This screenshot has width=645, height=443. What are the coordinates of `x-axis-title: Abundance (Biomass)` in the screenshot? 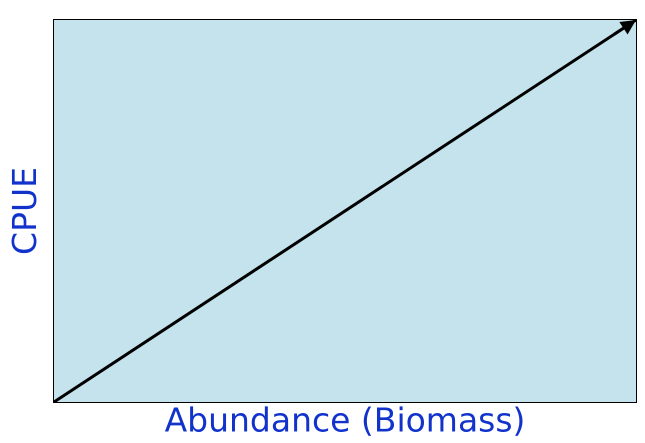 It's located at (345, 420).